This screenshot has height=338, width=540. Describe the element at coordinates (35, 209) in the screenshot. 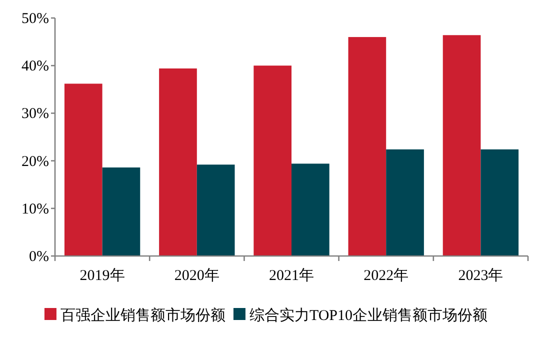

I see `y-tick-label: 10%` at that location.